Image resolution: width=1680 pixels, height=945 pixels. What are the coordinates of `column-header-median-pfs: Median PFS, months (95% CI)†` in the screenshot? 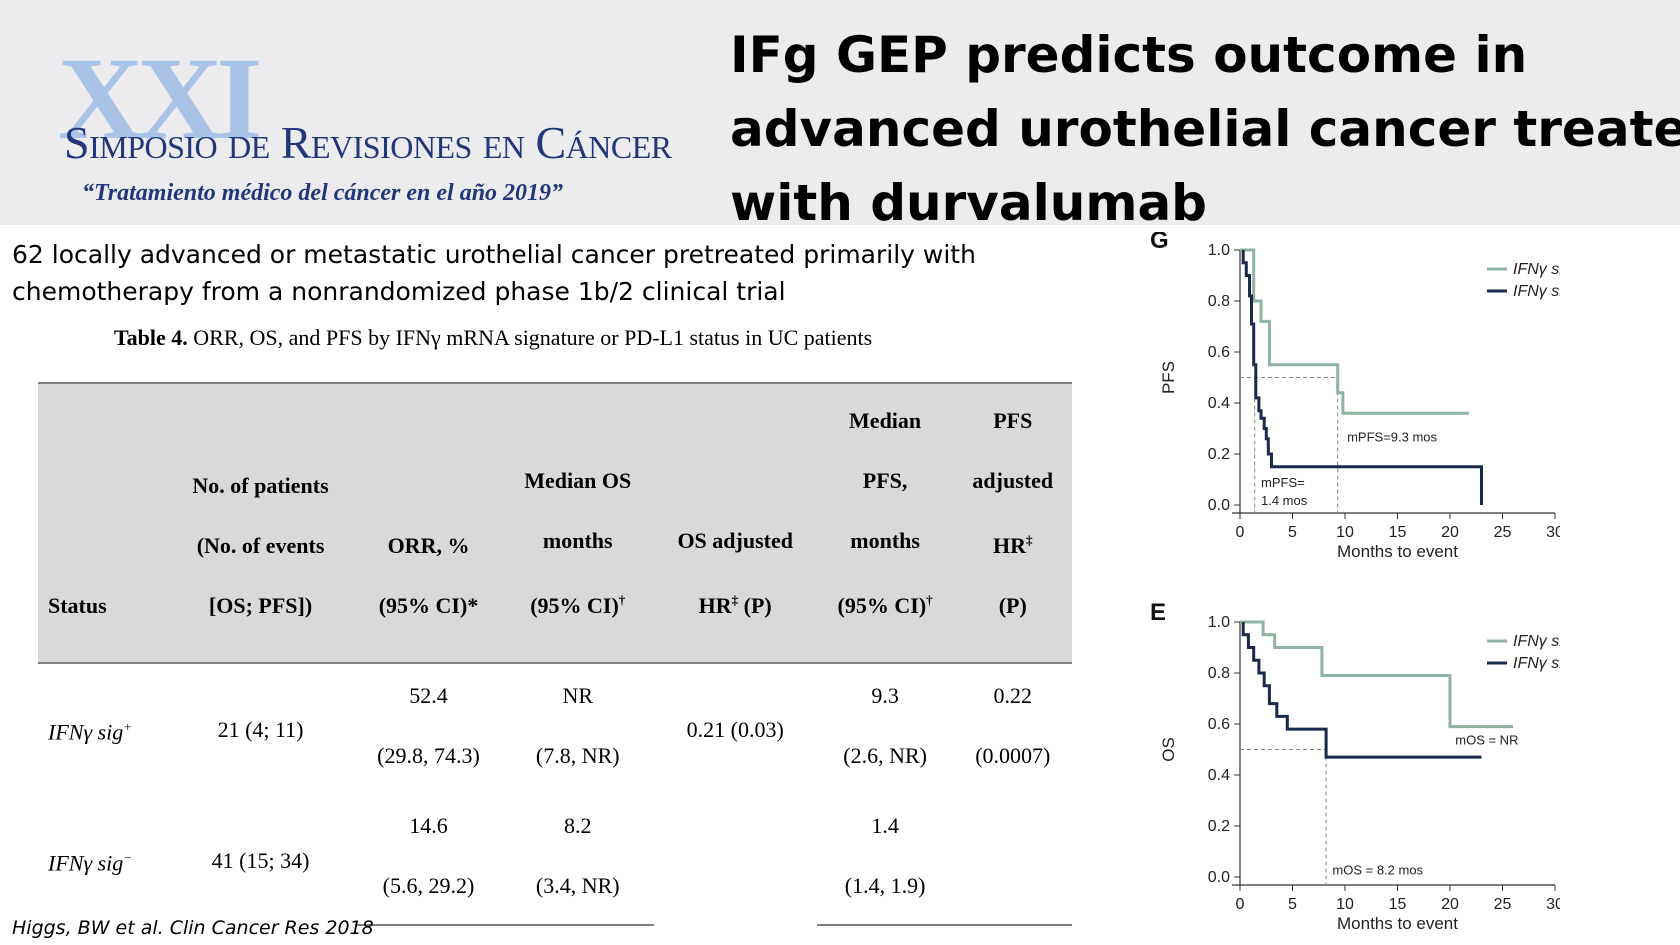 It's located at (885, 523).